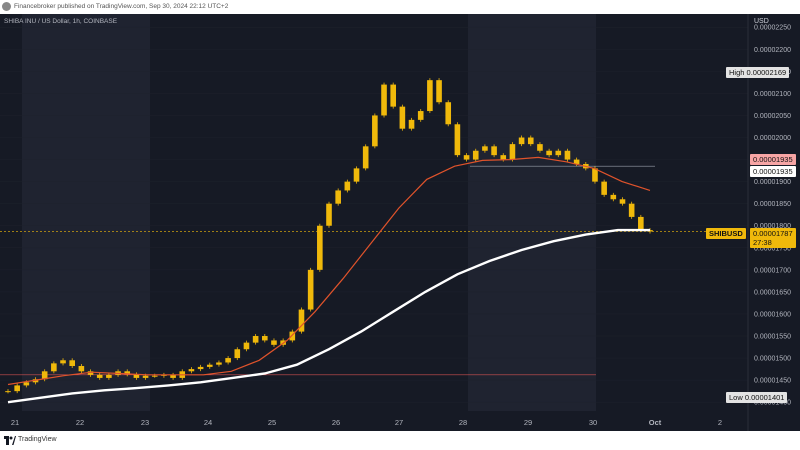  I want to click on x-tick-label: 2, so click(720, 422).